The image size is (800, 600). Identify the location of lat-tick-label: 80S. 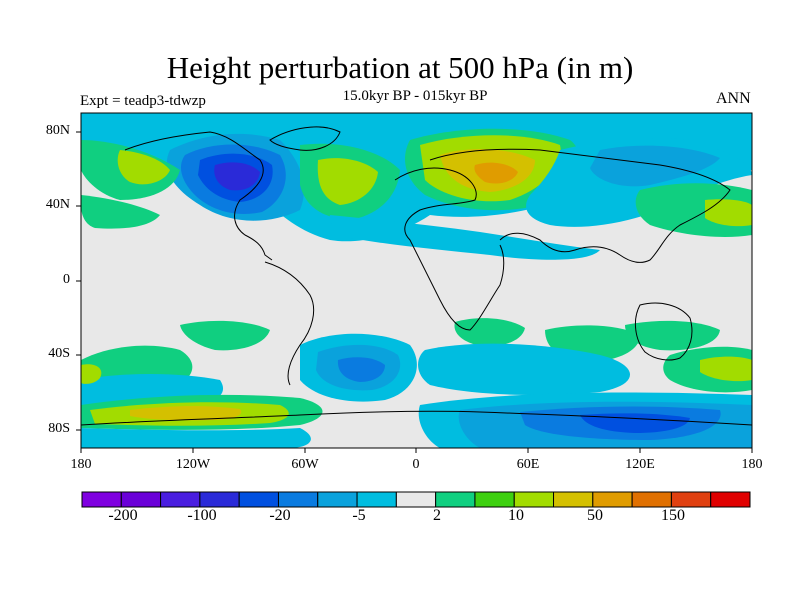
(59, 428).